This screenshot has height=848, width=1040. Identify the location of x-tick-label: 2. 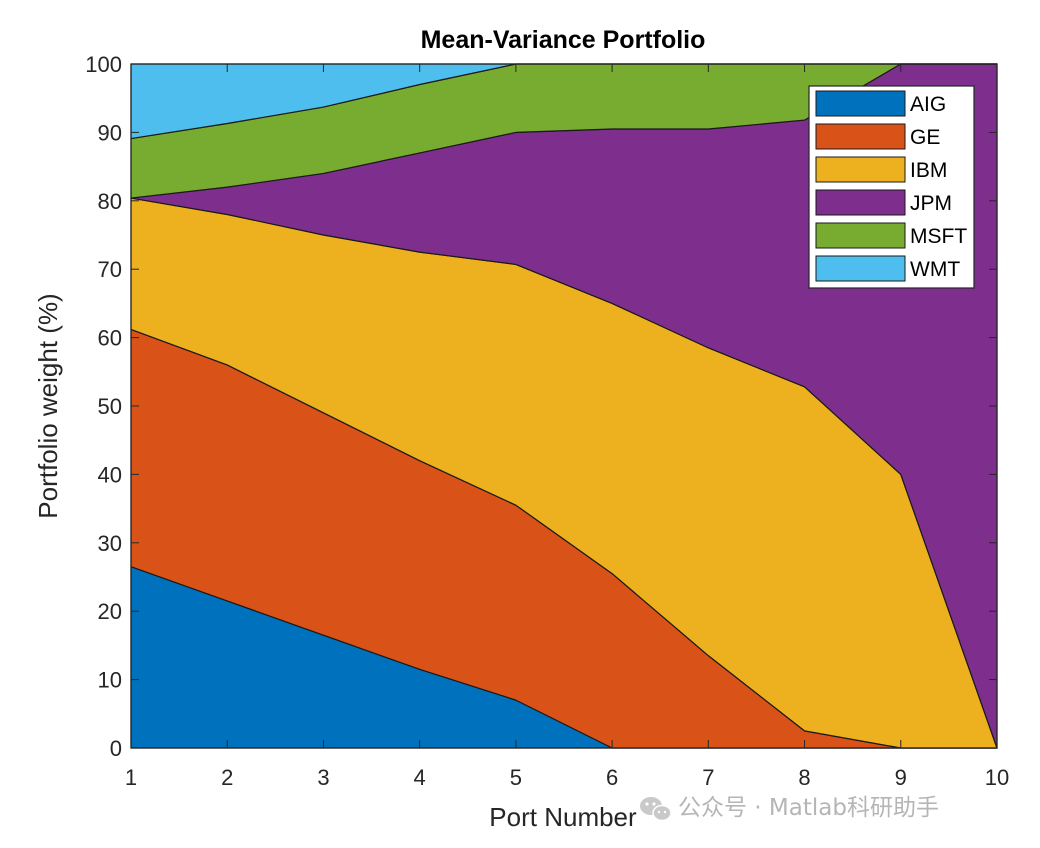
(227, 777).